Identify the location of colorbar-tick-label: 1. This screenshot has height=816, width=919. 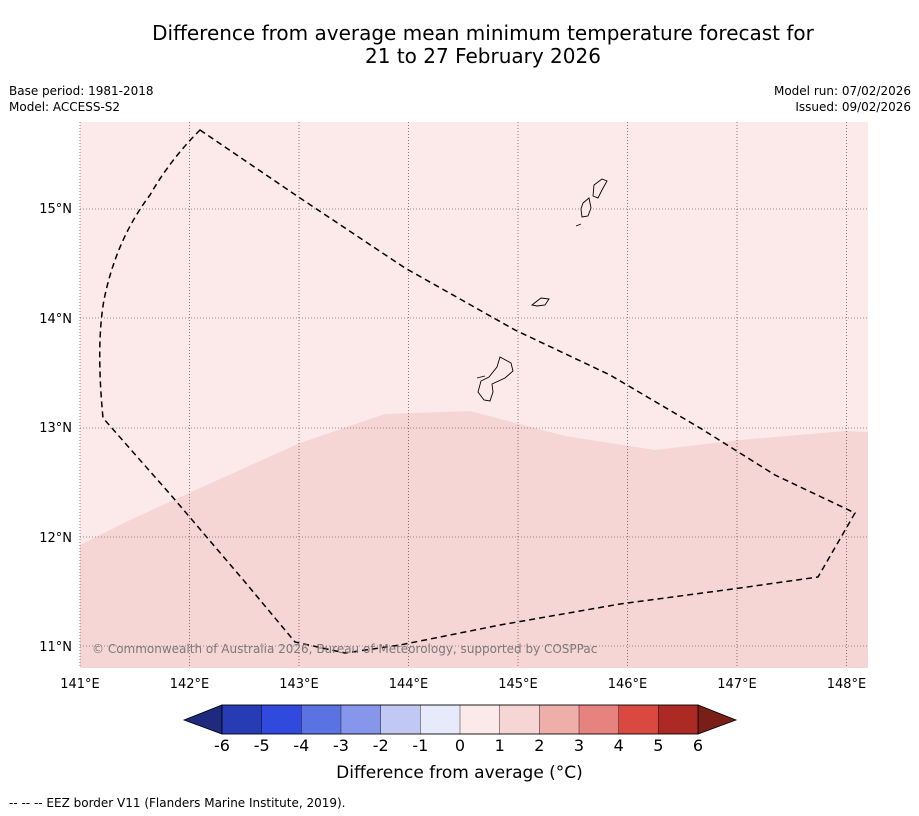
(500, 745).